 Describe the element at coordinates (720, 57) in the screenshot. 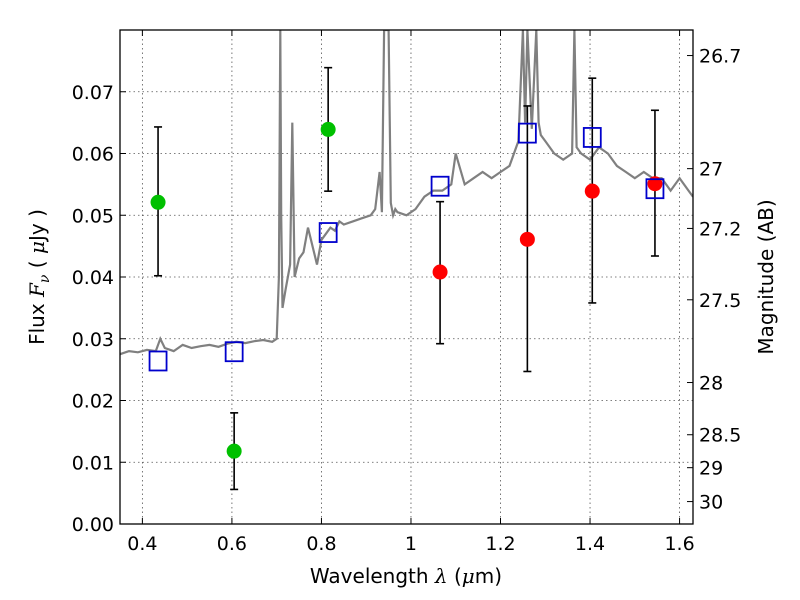

I see `y2-tick-label: 26.7` at that location.